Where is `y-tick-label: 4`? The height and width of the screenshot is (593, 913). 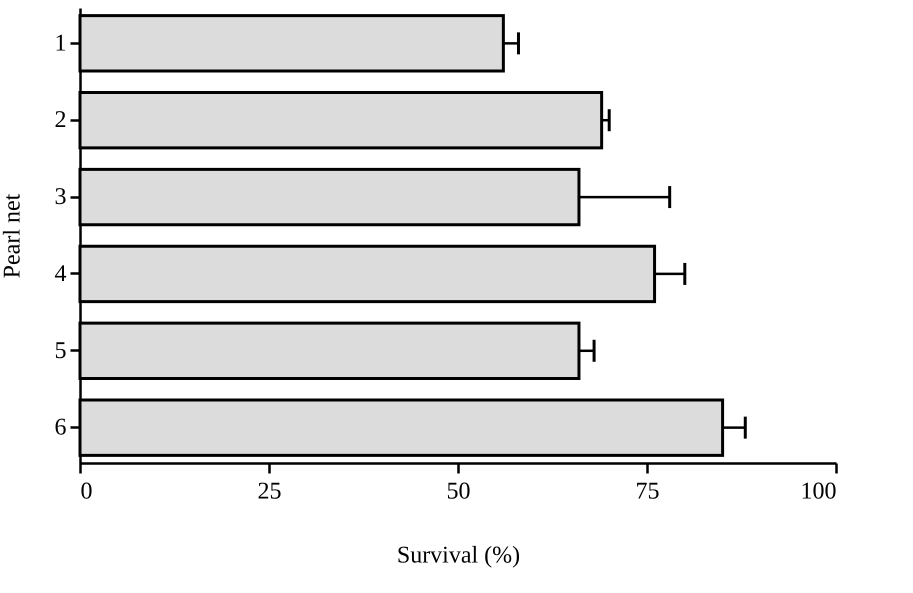
y-tick-label: 4 is located at coordinates (60, 273).